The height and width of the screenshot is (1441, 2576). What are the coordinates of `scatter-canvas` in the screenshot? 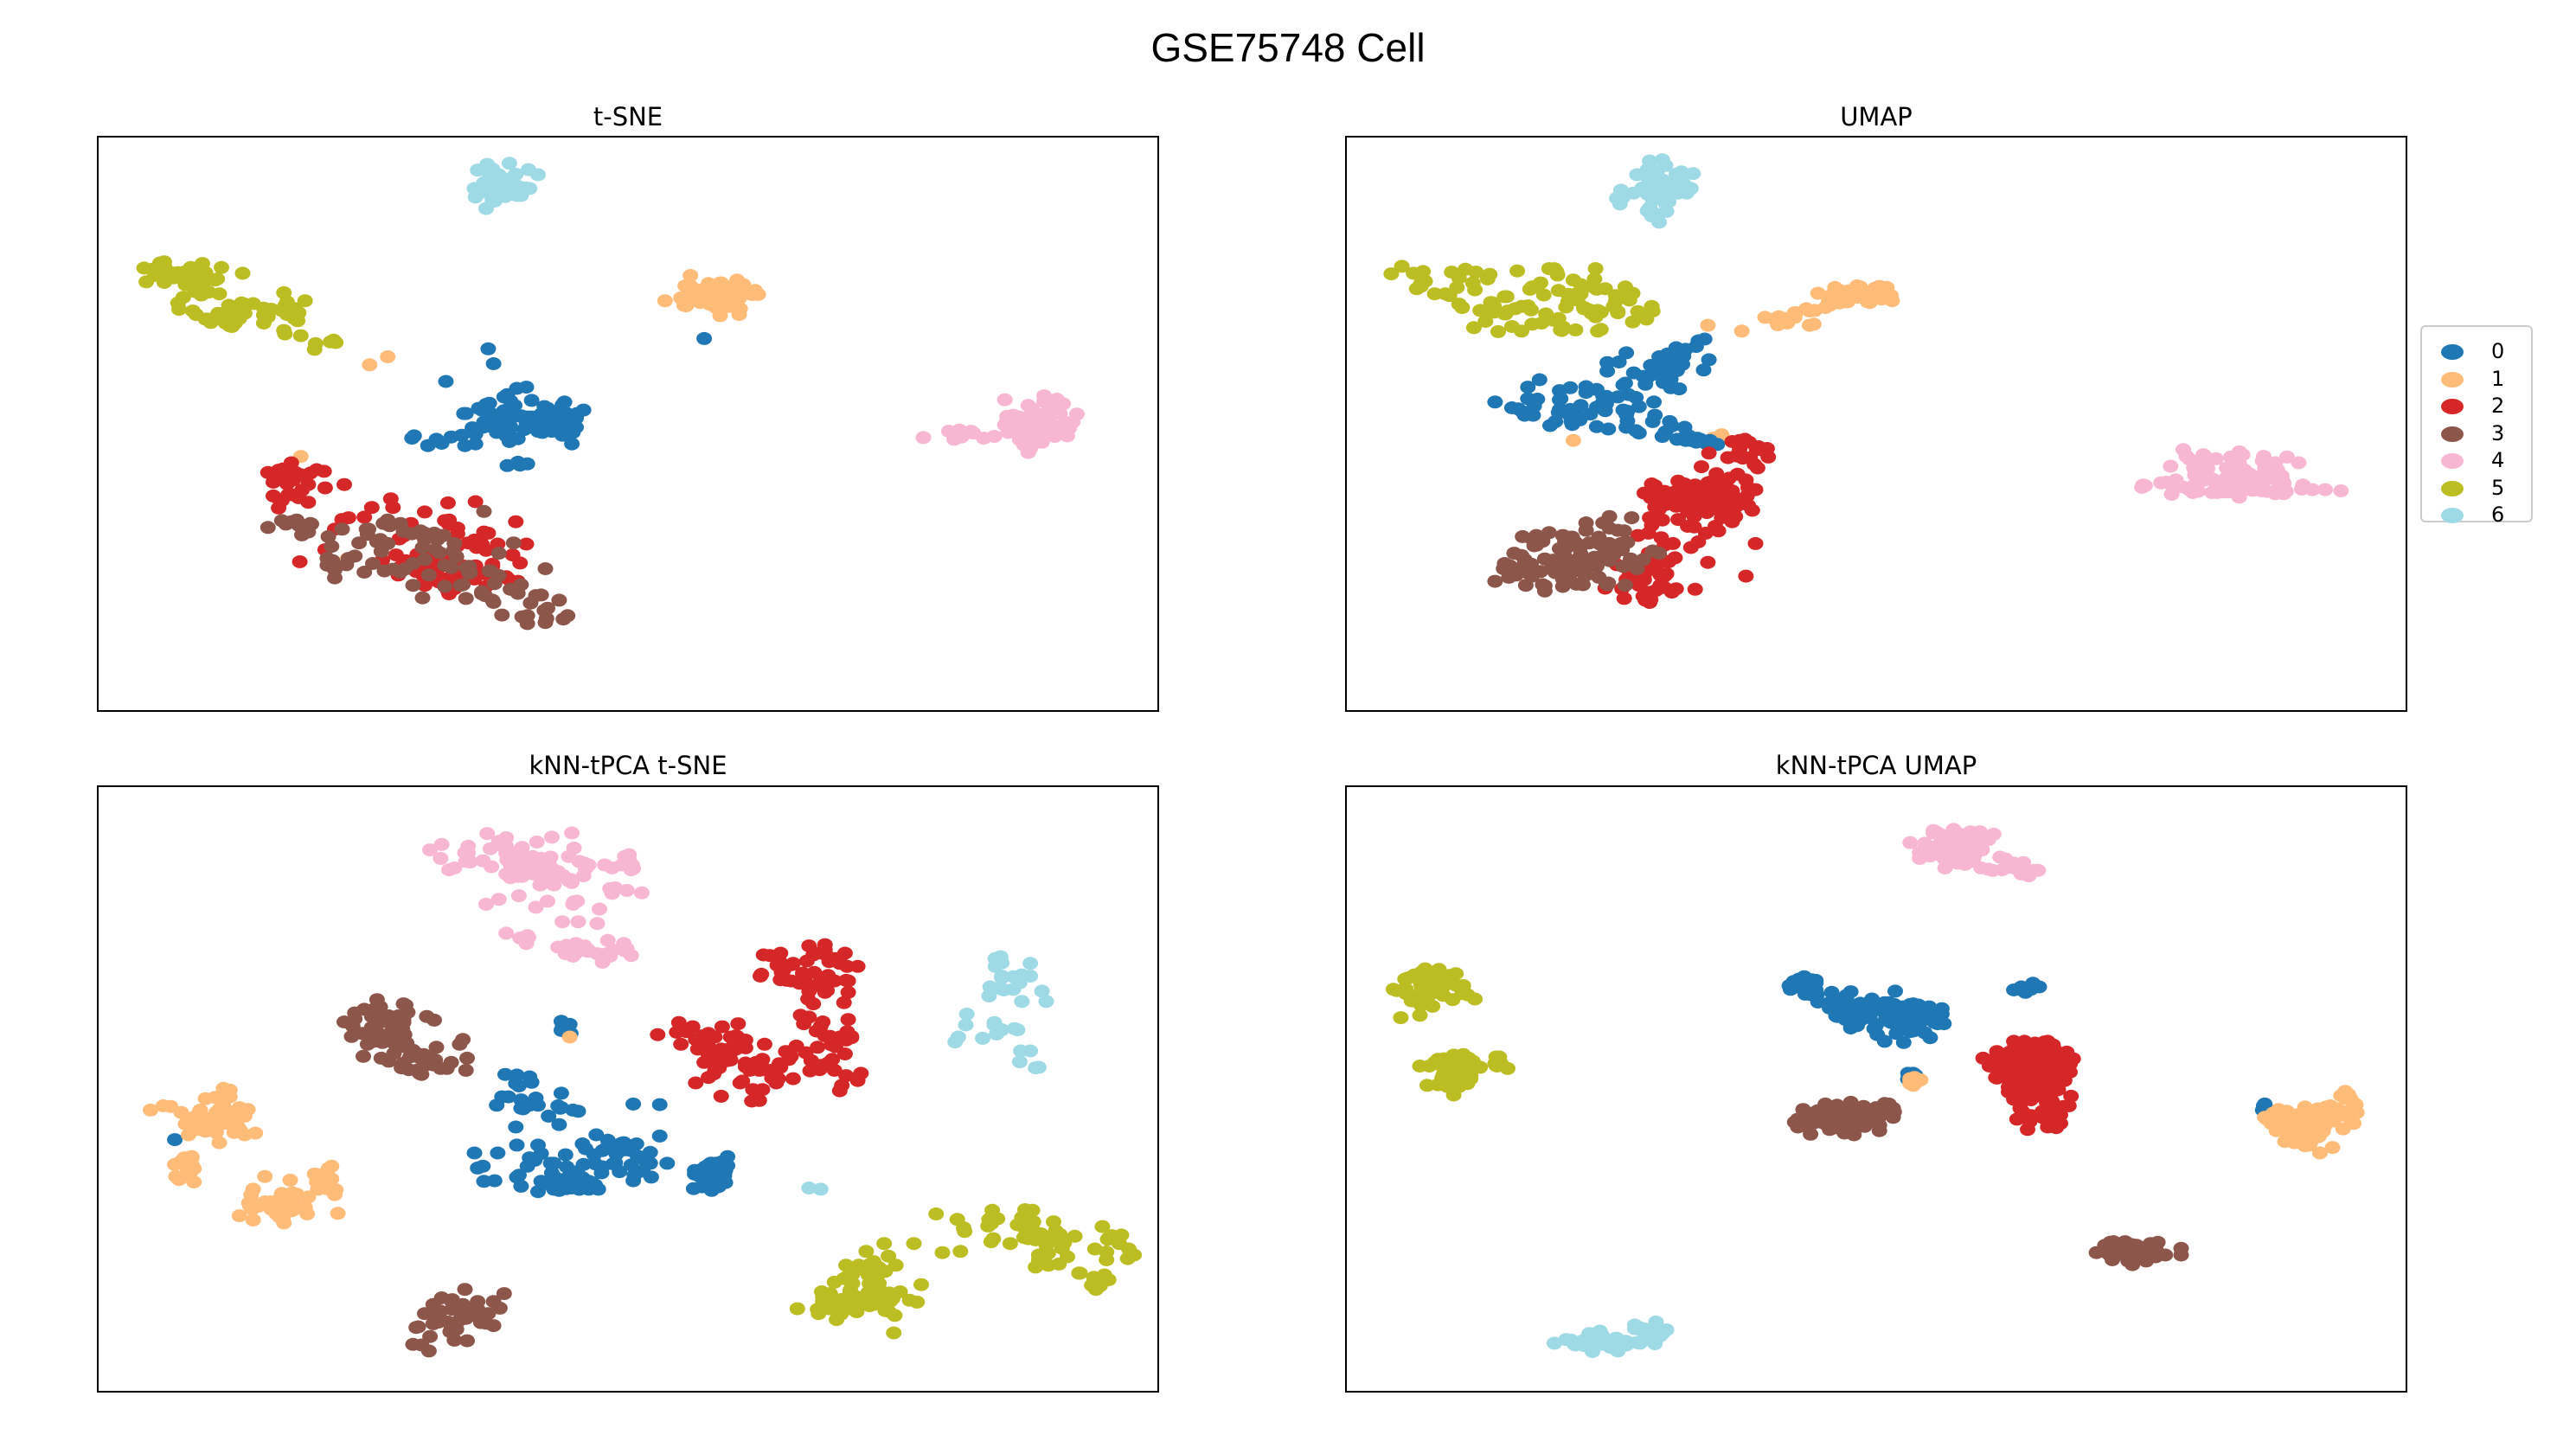 It's located at (1866, 381).